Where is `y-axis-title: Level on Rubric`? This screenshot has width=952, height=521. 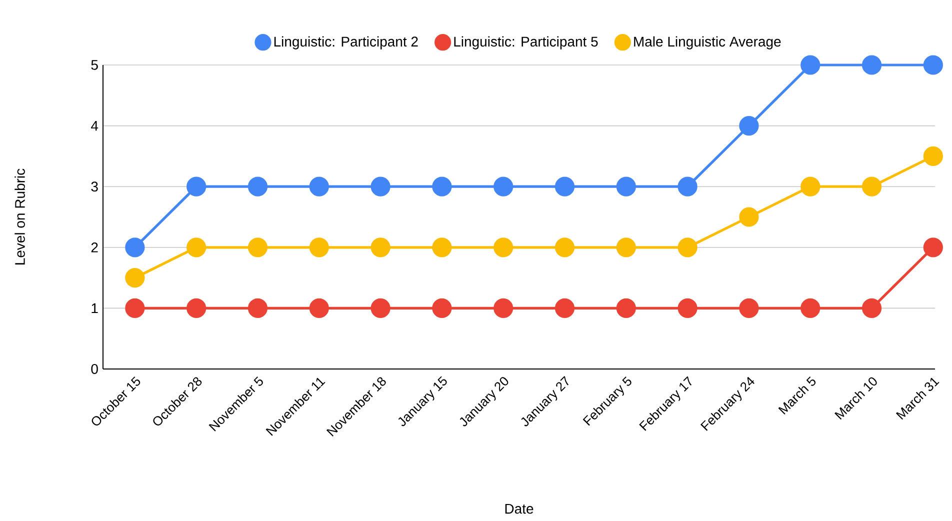
y-axis-title: Level on Rubric is located at coordinates (19, 216).